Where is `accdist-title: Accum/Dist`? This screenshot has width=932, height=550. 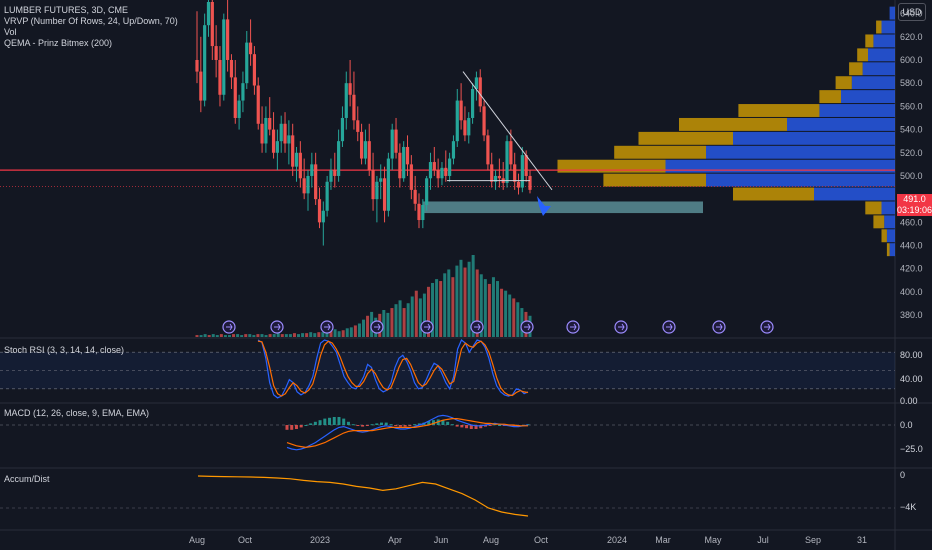
accdist-title: Accum/Dist is located at coordinates (27, 479).